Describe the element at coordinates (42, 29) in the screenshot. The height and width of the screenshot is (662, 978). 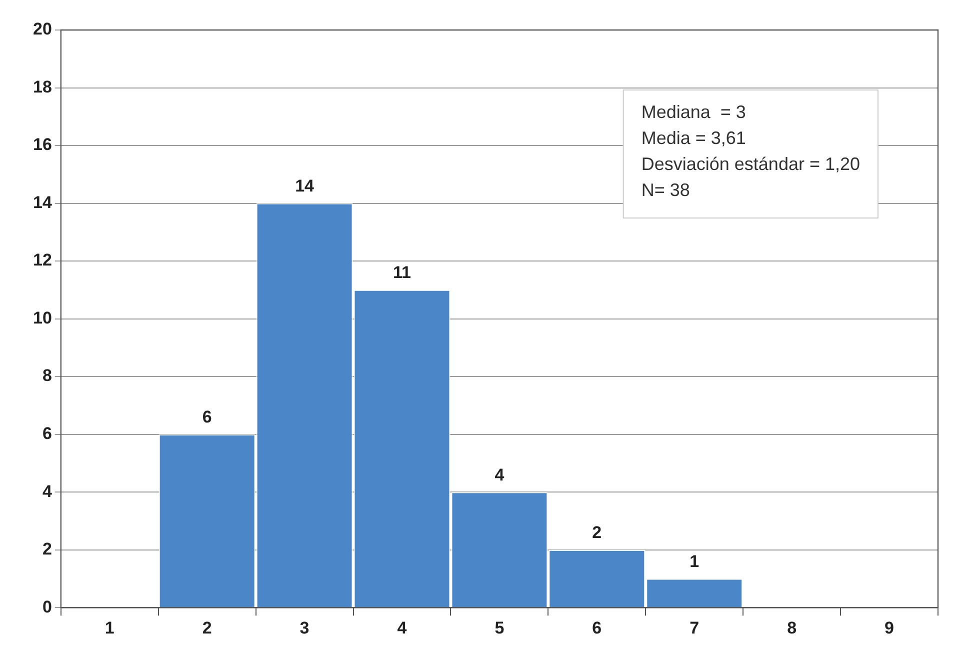
I see `y-tick-label: 20` at that location.